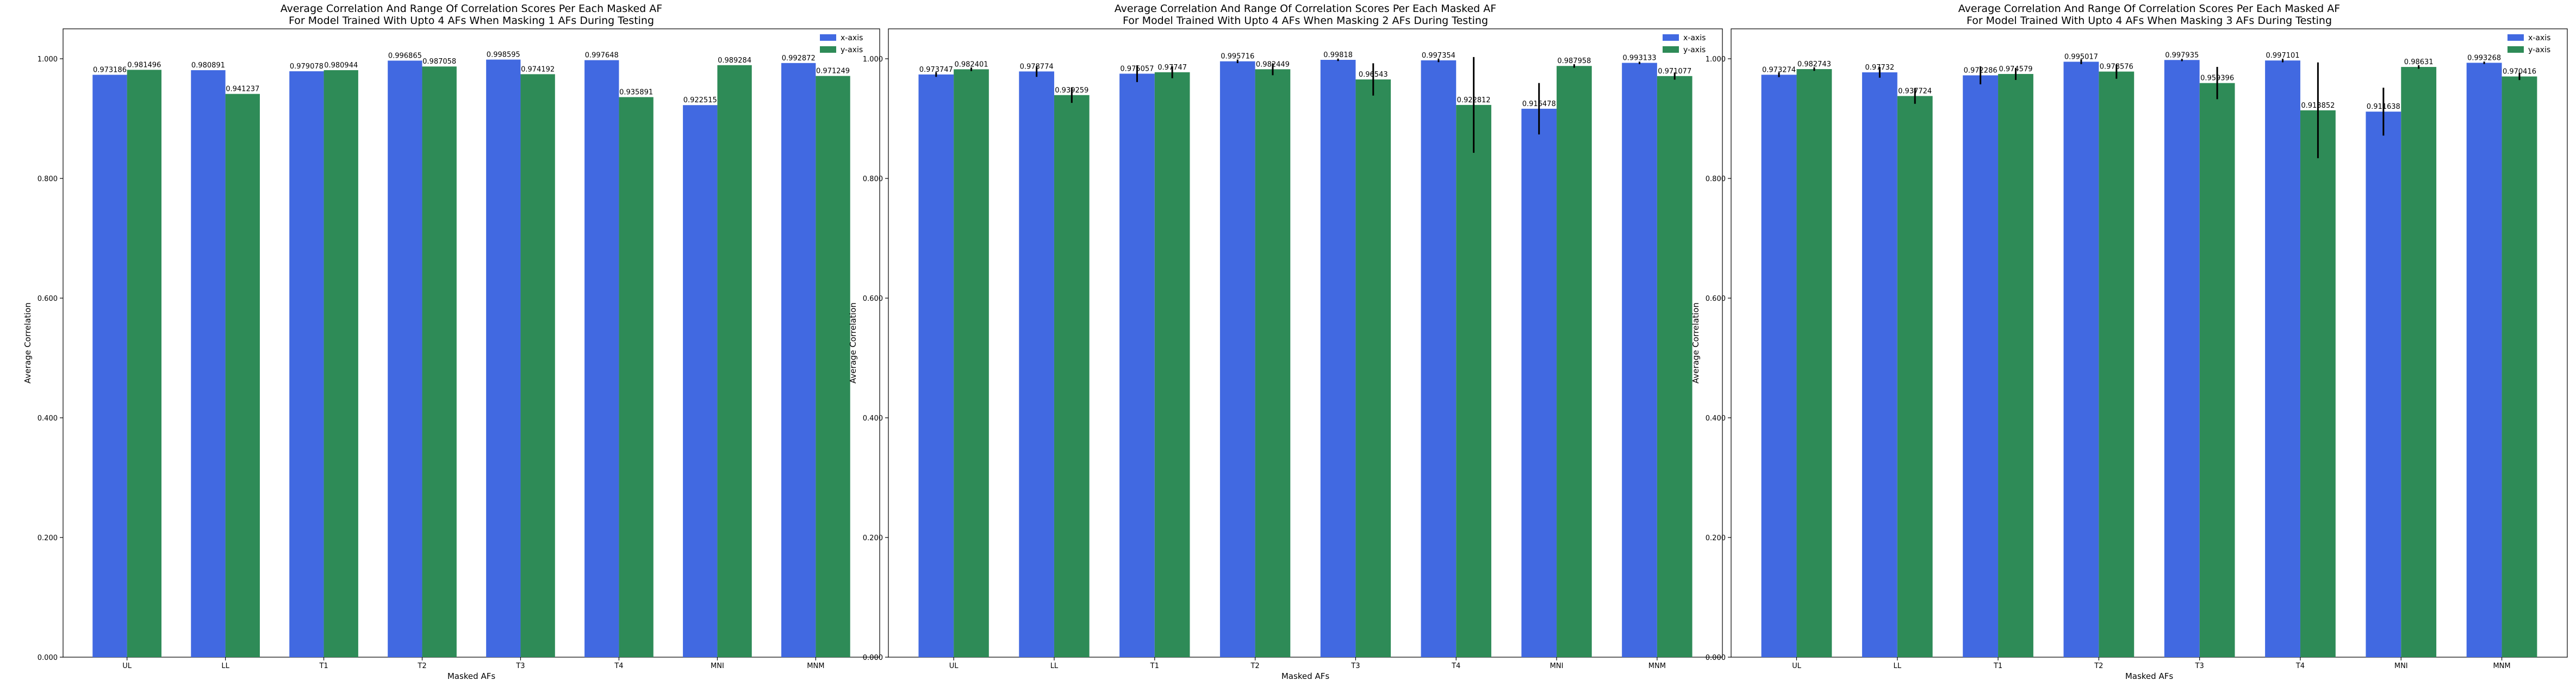 This screenshot has height=686, width=2576. What do you see at coordinates (1036, 364) in the screenshot?
I see `bar-x-axis-LL` at bounding box center [1036, 364].